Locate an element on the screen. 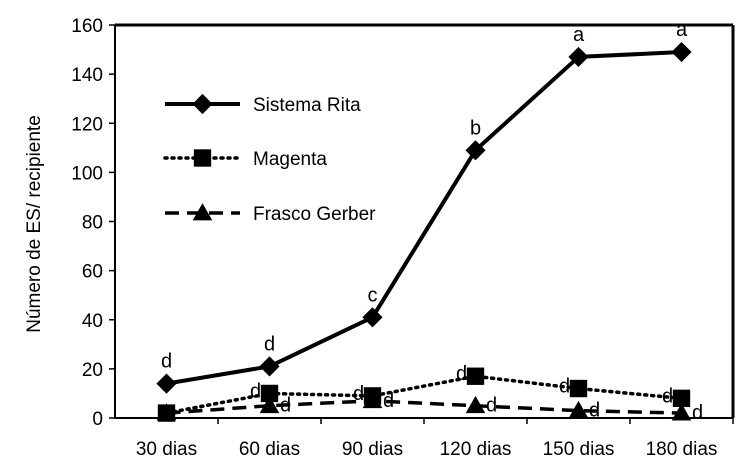 The height and width of the screenshot is (463, 739). y-tick-label: 80 is located at coordinates (92, 223).